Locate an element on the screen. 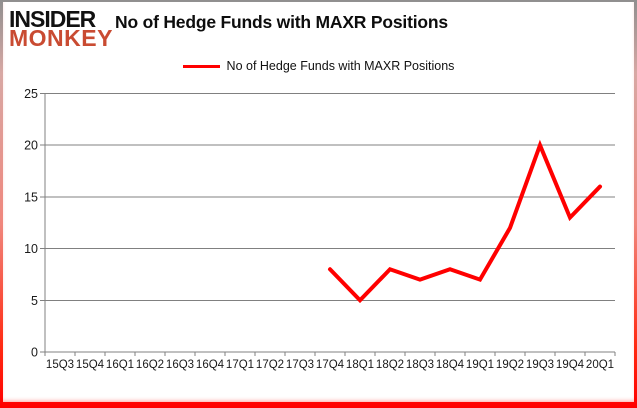  x-tick-label: 19Q2 is located at coordinates (510, 365).